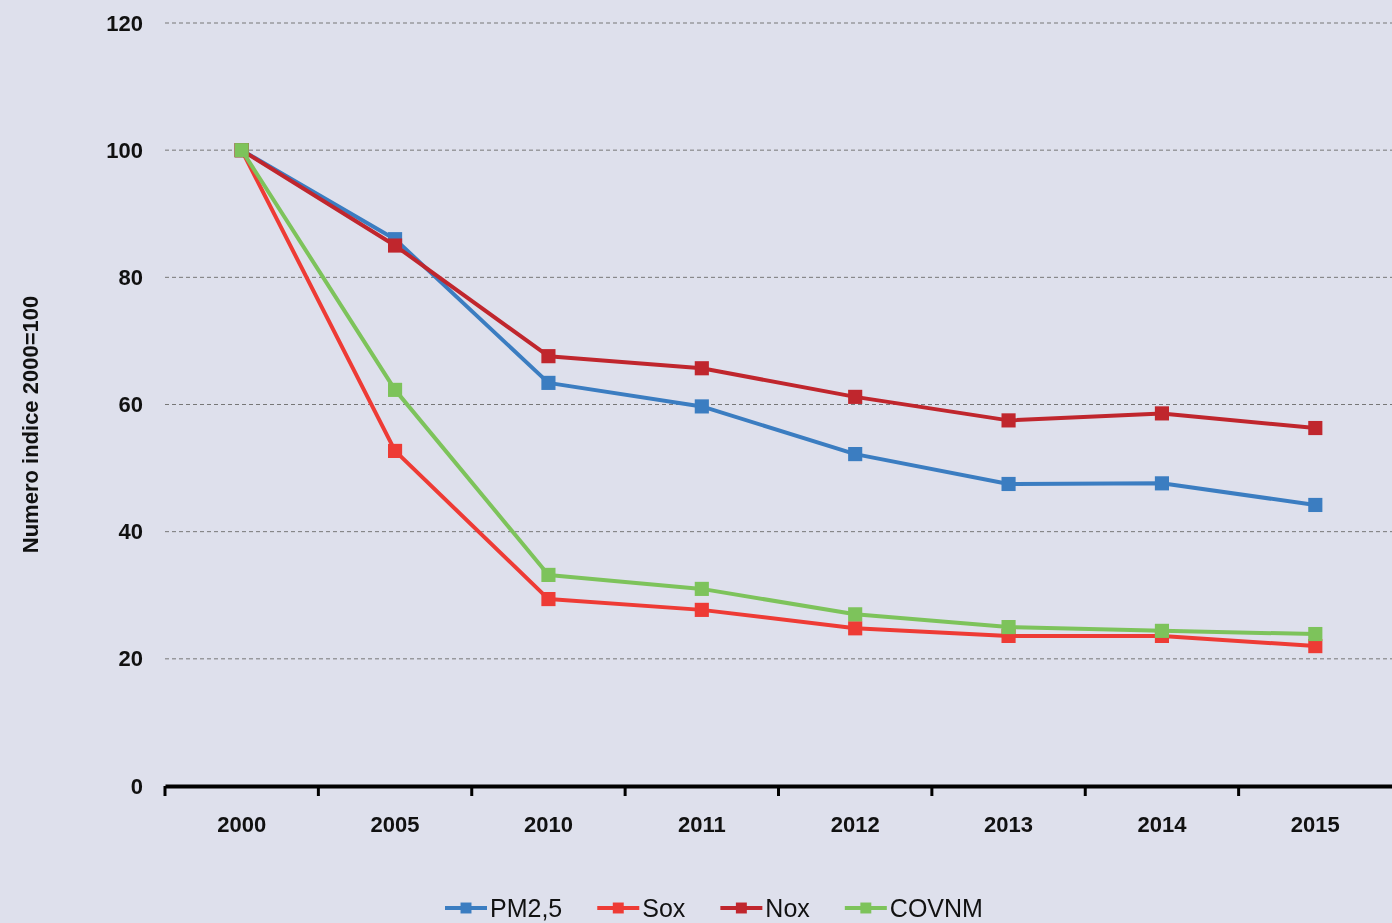 The image size is (1392, 923). What do you see at coordinates (936, 908) in the screenshot?
I see `legend-label: COVNM` at bounding box center [936, 908].